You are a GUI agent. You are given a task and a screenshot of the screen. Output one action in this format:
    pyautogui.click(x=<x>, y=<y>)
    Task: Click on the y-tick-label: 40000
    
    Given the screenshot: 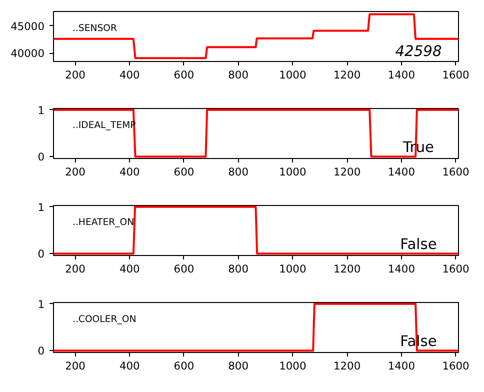 What is the action you would take?
    pyautogui.click(x=27, y=53)
    